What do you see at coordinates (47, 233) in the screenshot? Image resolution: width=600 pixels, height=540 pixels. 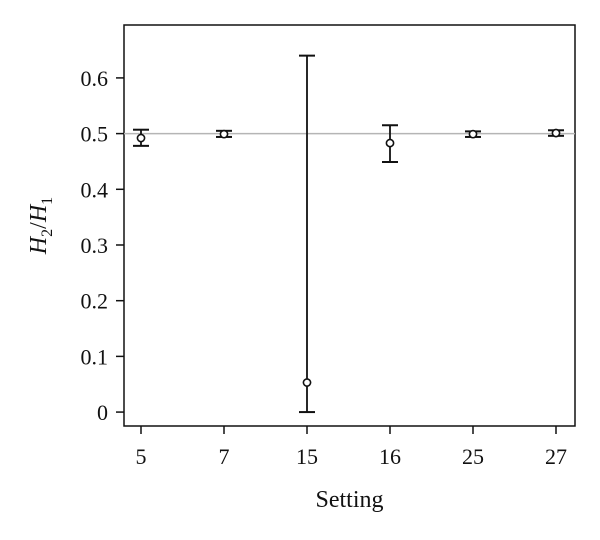 I see `y-label-h2-sub: 2` at bounding box center [47, 233].